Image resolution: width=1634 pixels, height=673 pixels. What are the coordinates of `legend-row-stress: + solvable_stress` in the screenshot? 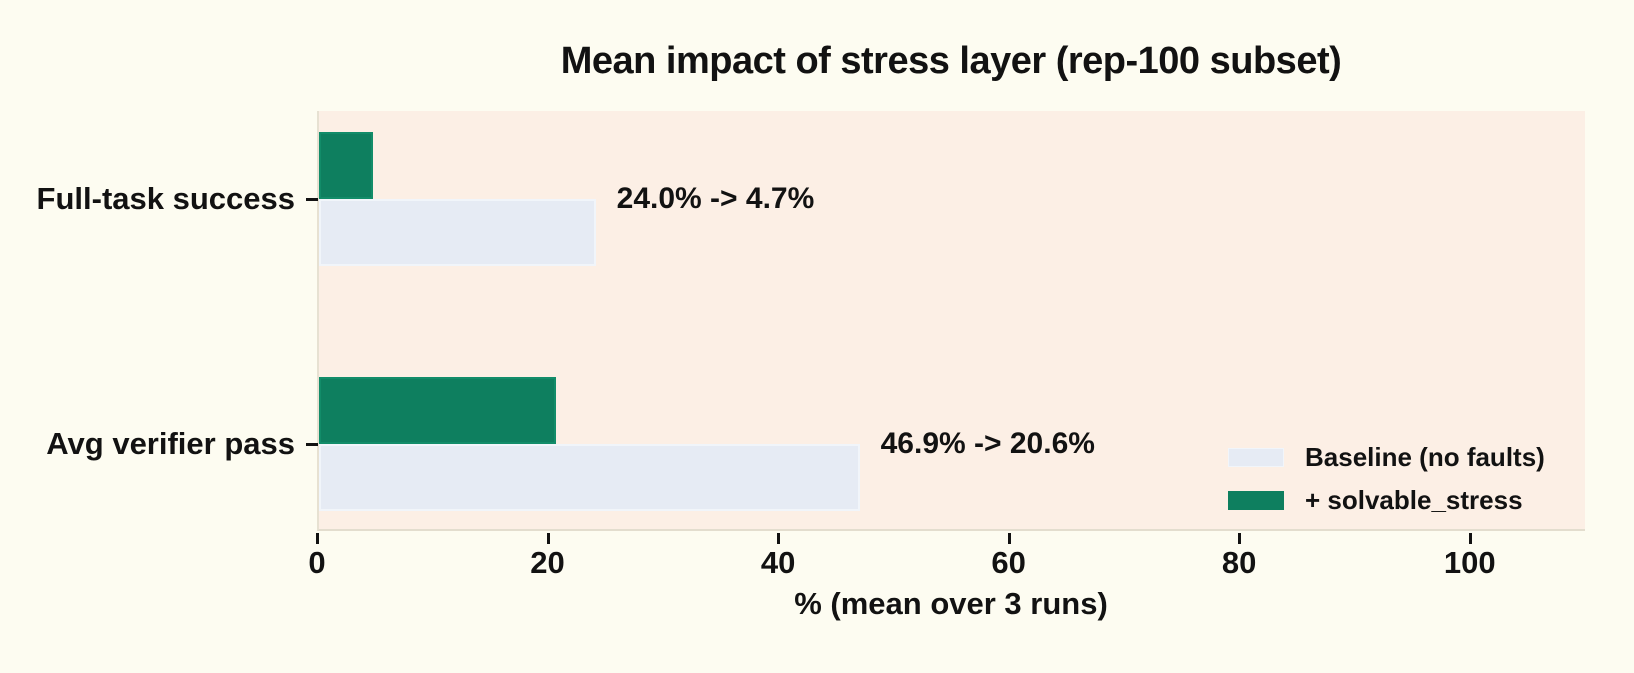 It's located at (1386, 500).